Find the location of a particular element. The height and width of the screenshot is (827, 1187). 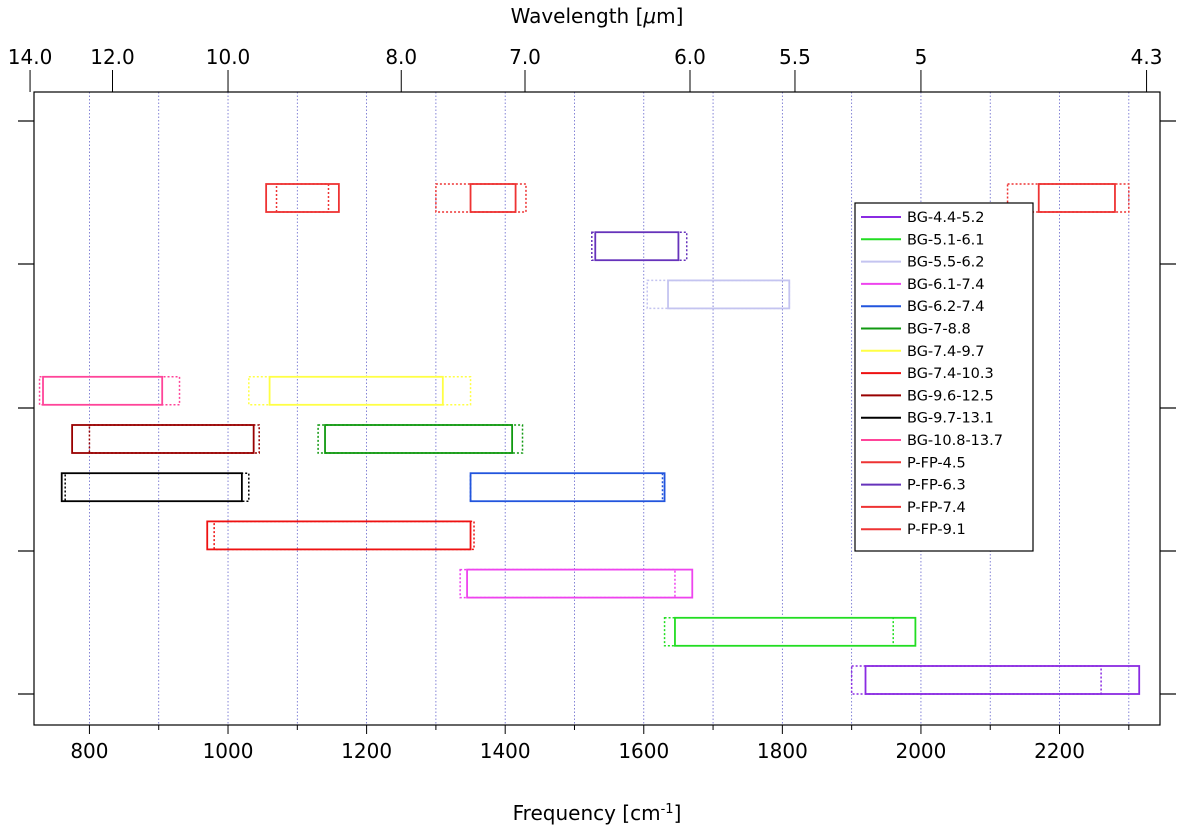

x-tick-label: 1000 is located at coordinates (228, 751).